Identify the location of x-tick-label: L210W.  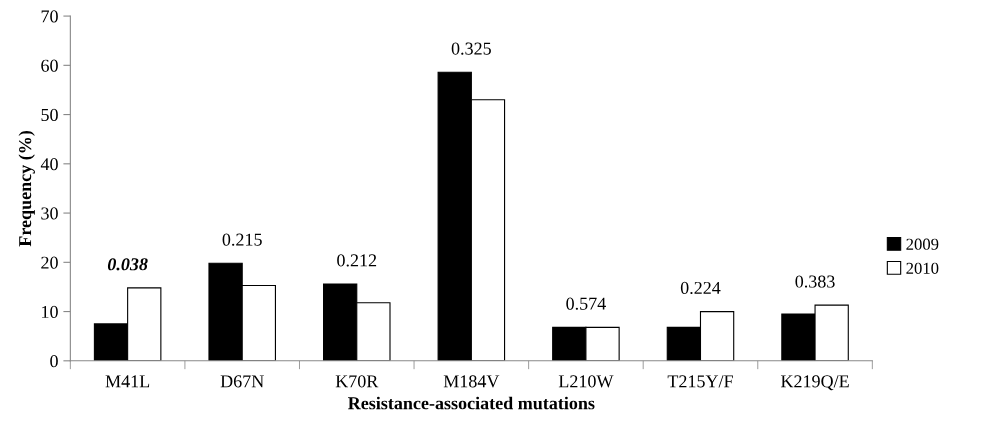
(586, 381).